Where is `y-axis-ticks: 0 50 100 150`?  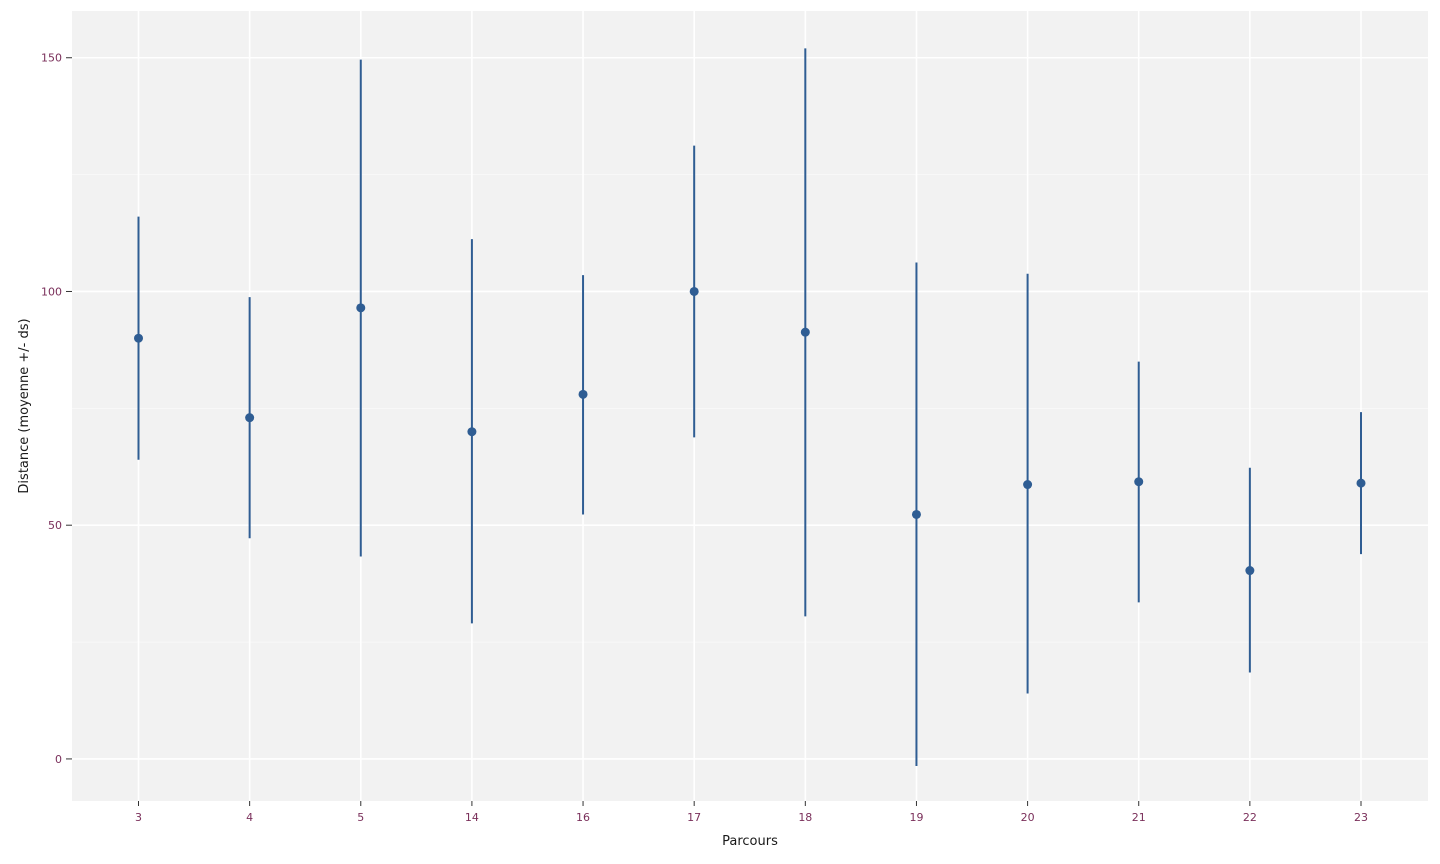
y-axis-ticks: 0 50 100 150 is located at coordinates (56, 409).